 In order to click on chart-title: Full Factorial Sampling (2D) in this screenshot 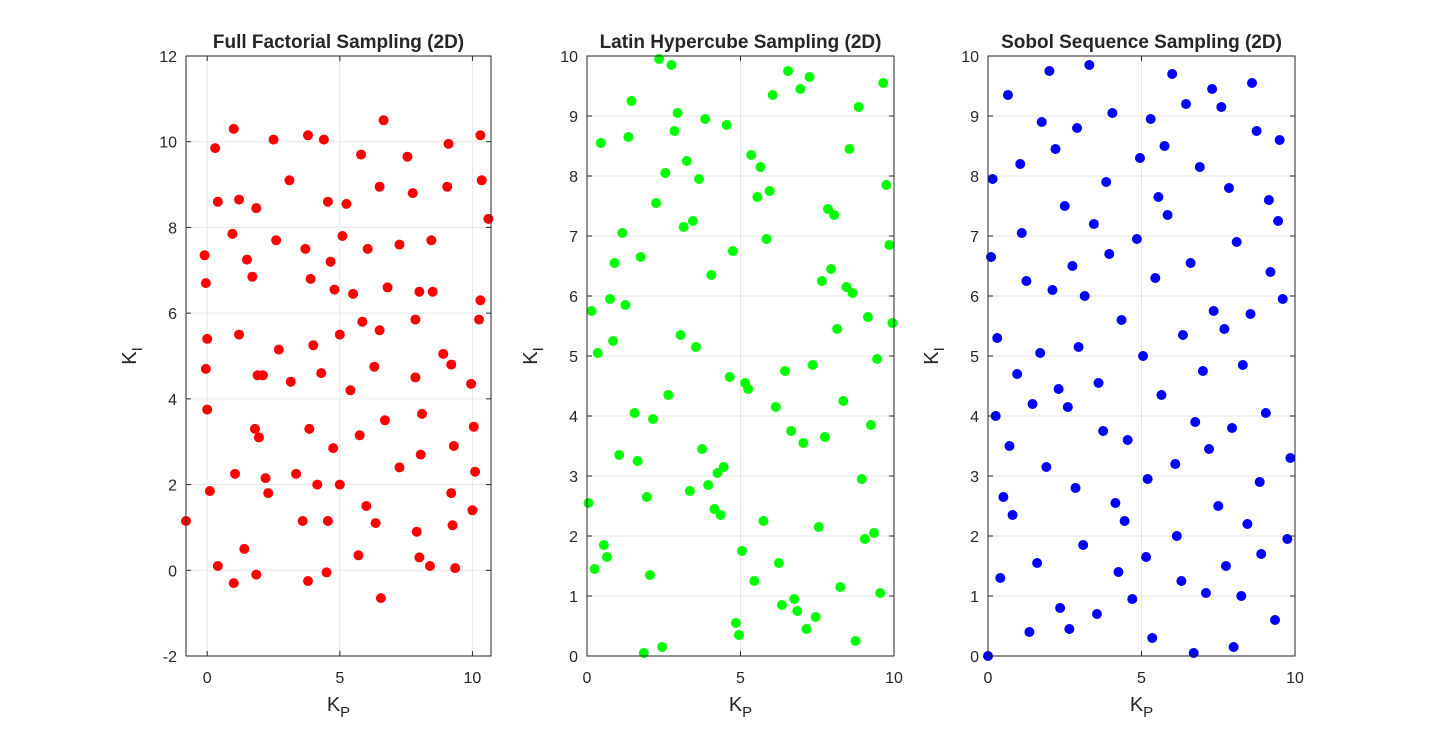, I will do `click(338, 42)`.